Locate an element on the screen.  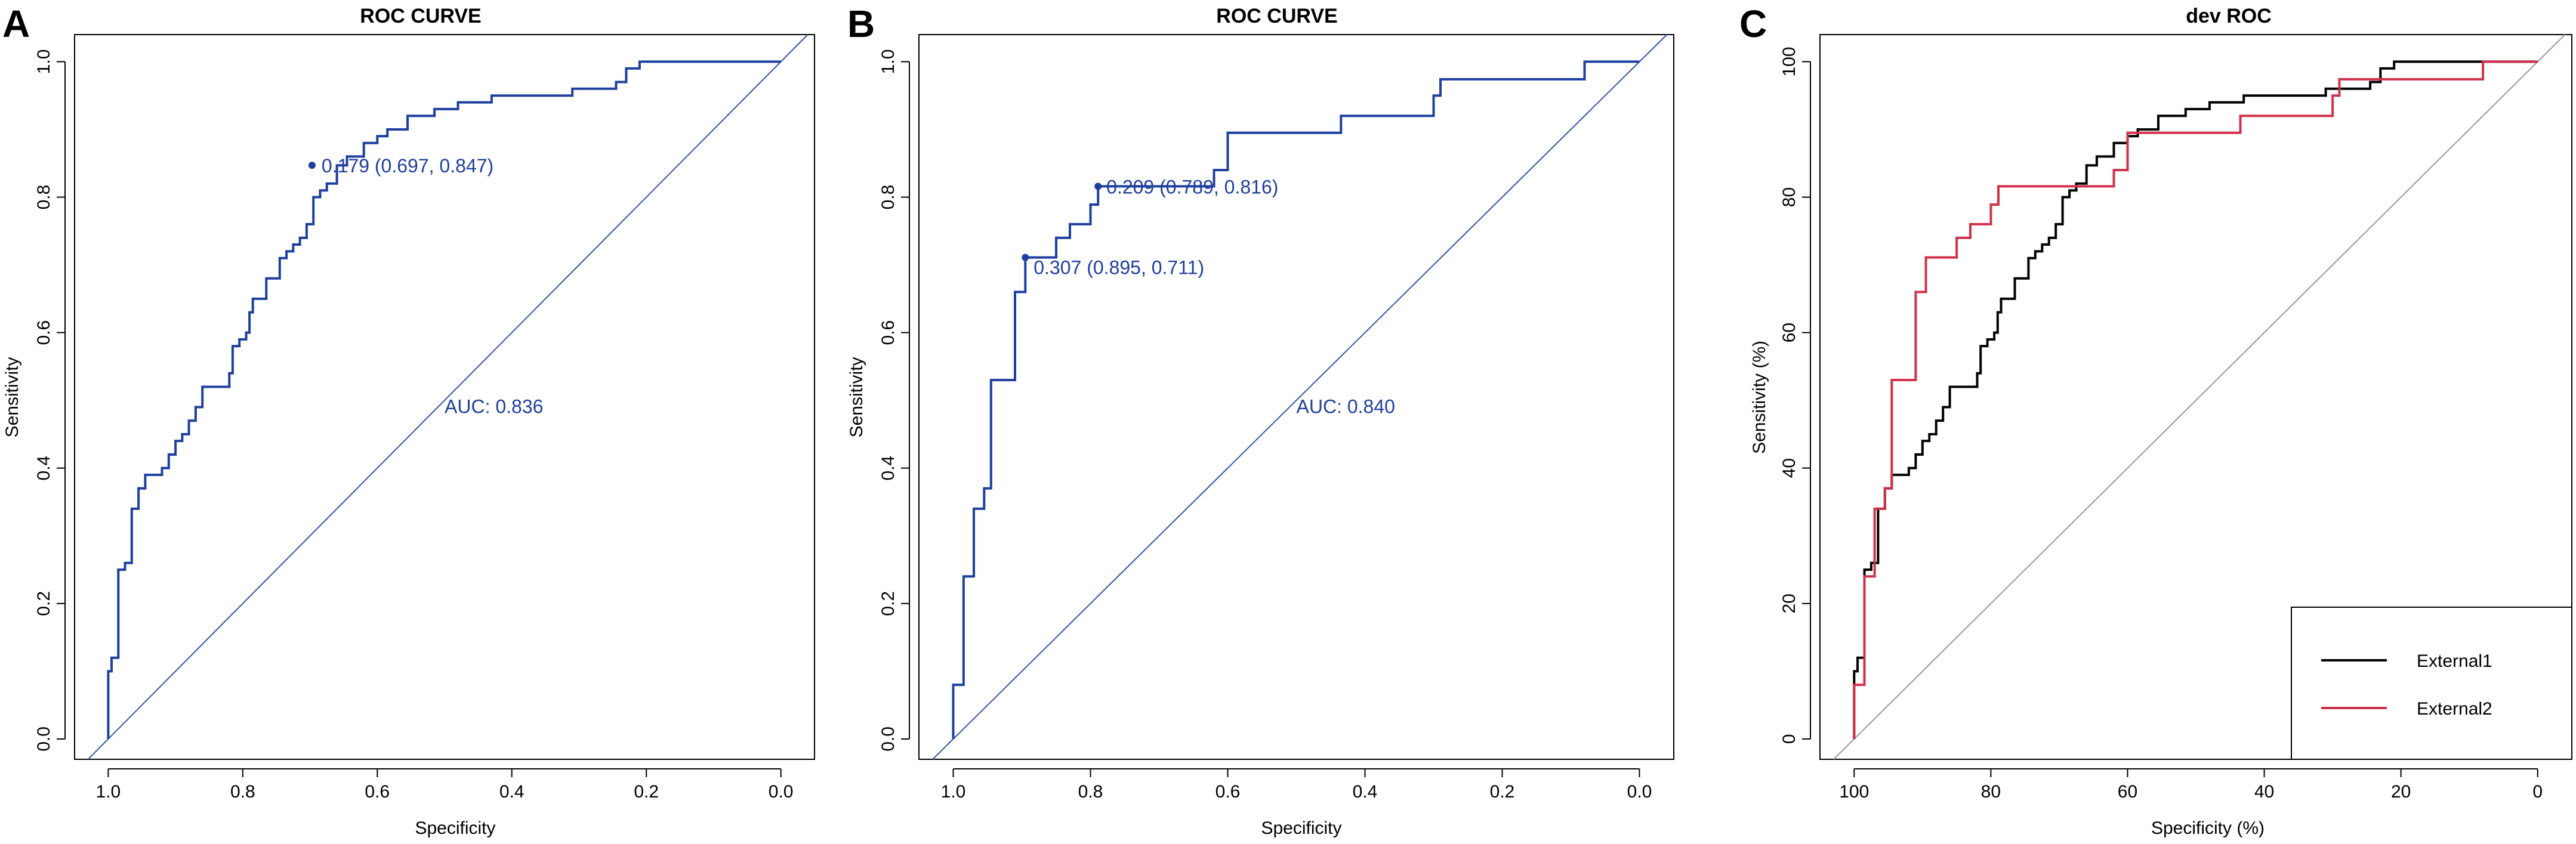
x-tick-label-a: 1.0 is located at coordinates (108, 792).